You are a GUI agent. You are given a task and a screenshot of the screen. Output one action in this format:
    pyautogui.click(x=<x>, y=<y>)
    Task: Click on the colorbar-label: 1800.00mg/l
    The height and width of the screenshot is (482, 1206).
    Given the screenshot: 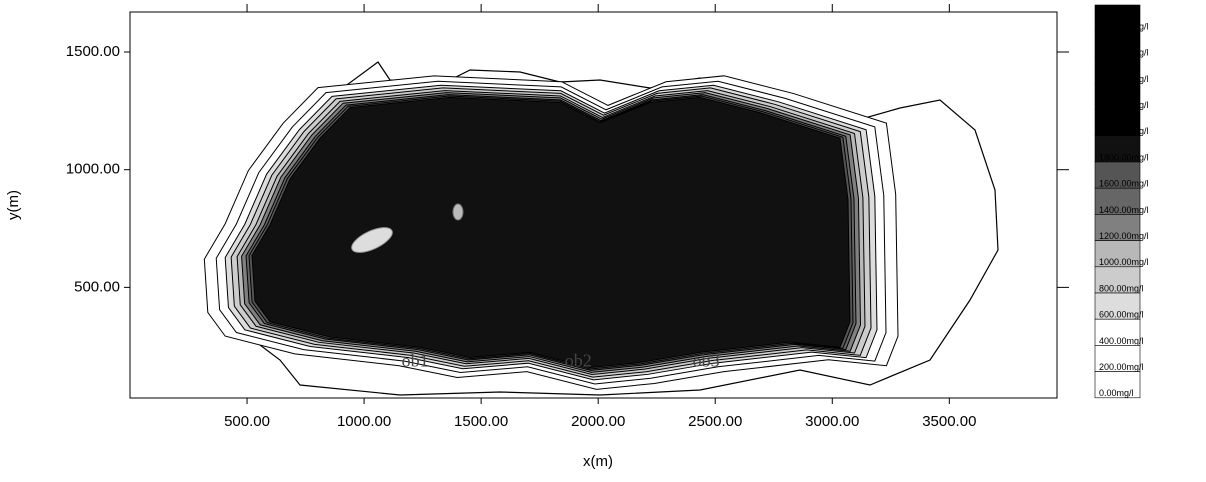 What is the action you would take?
    pyautogui.click(x=1124, y=157)
    